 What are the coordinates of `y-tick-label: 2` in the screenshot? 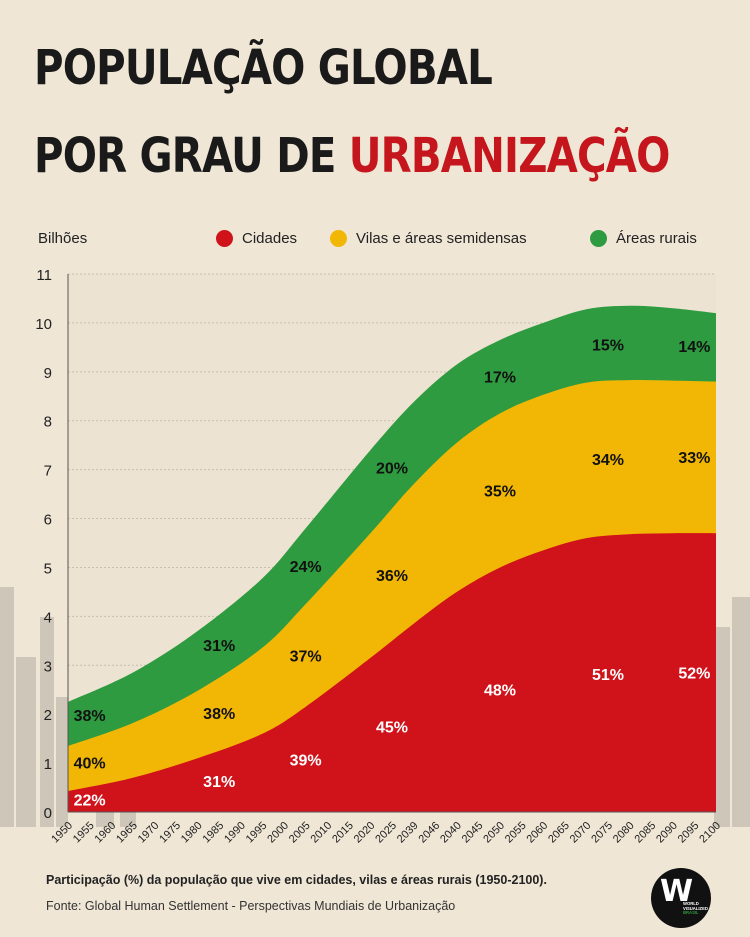 It's located at (48, 715).